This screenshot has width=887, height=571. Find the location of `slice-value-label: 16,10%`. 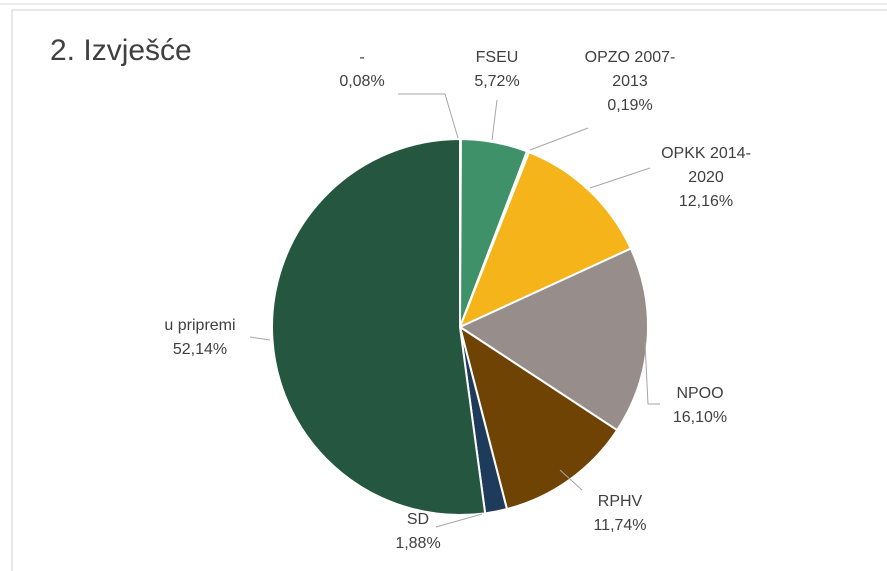

slice-value-label: 16,10% is located at coordinates (700, 417).